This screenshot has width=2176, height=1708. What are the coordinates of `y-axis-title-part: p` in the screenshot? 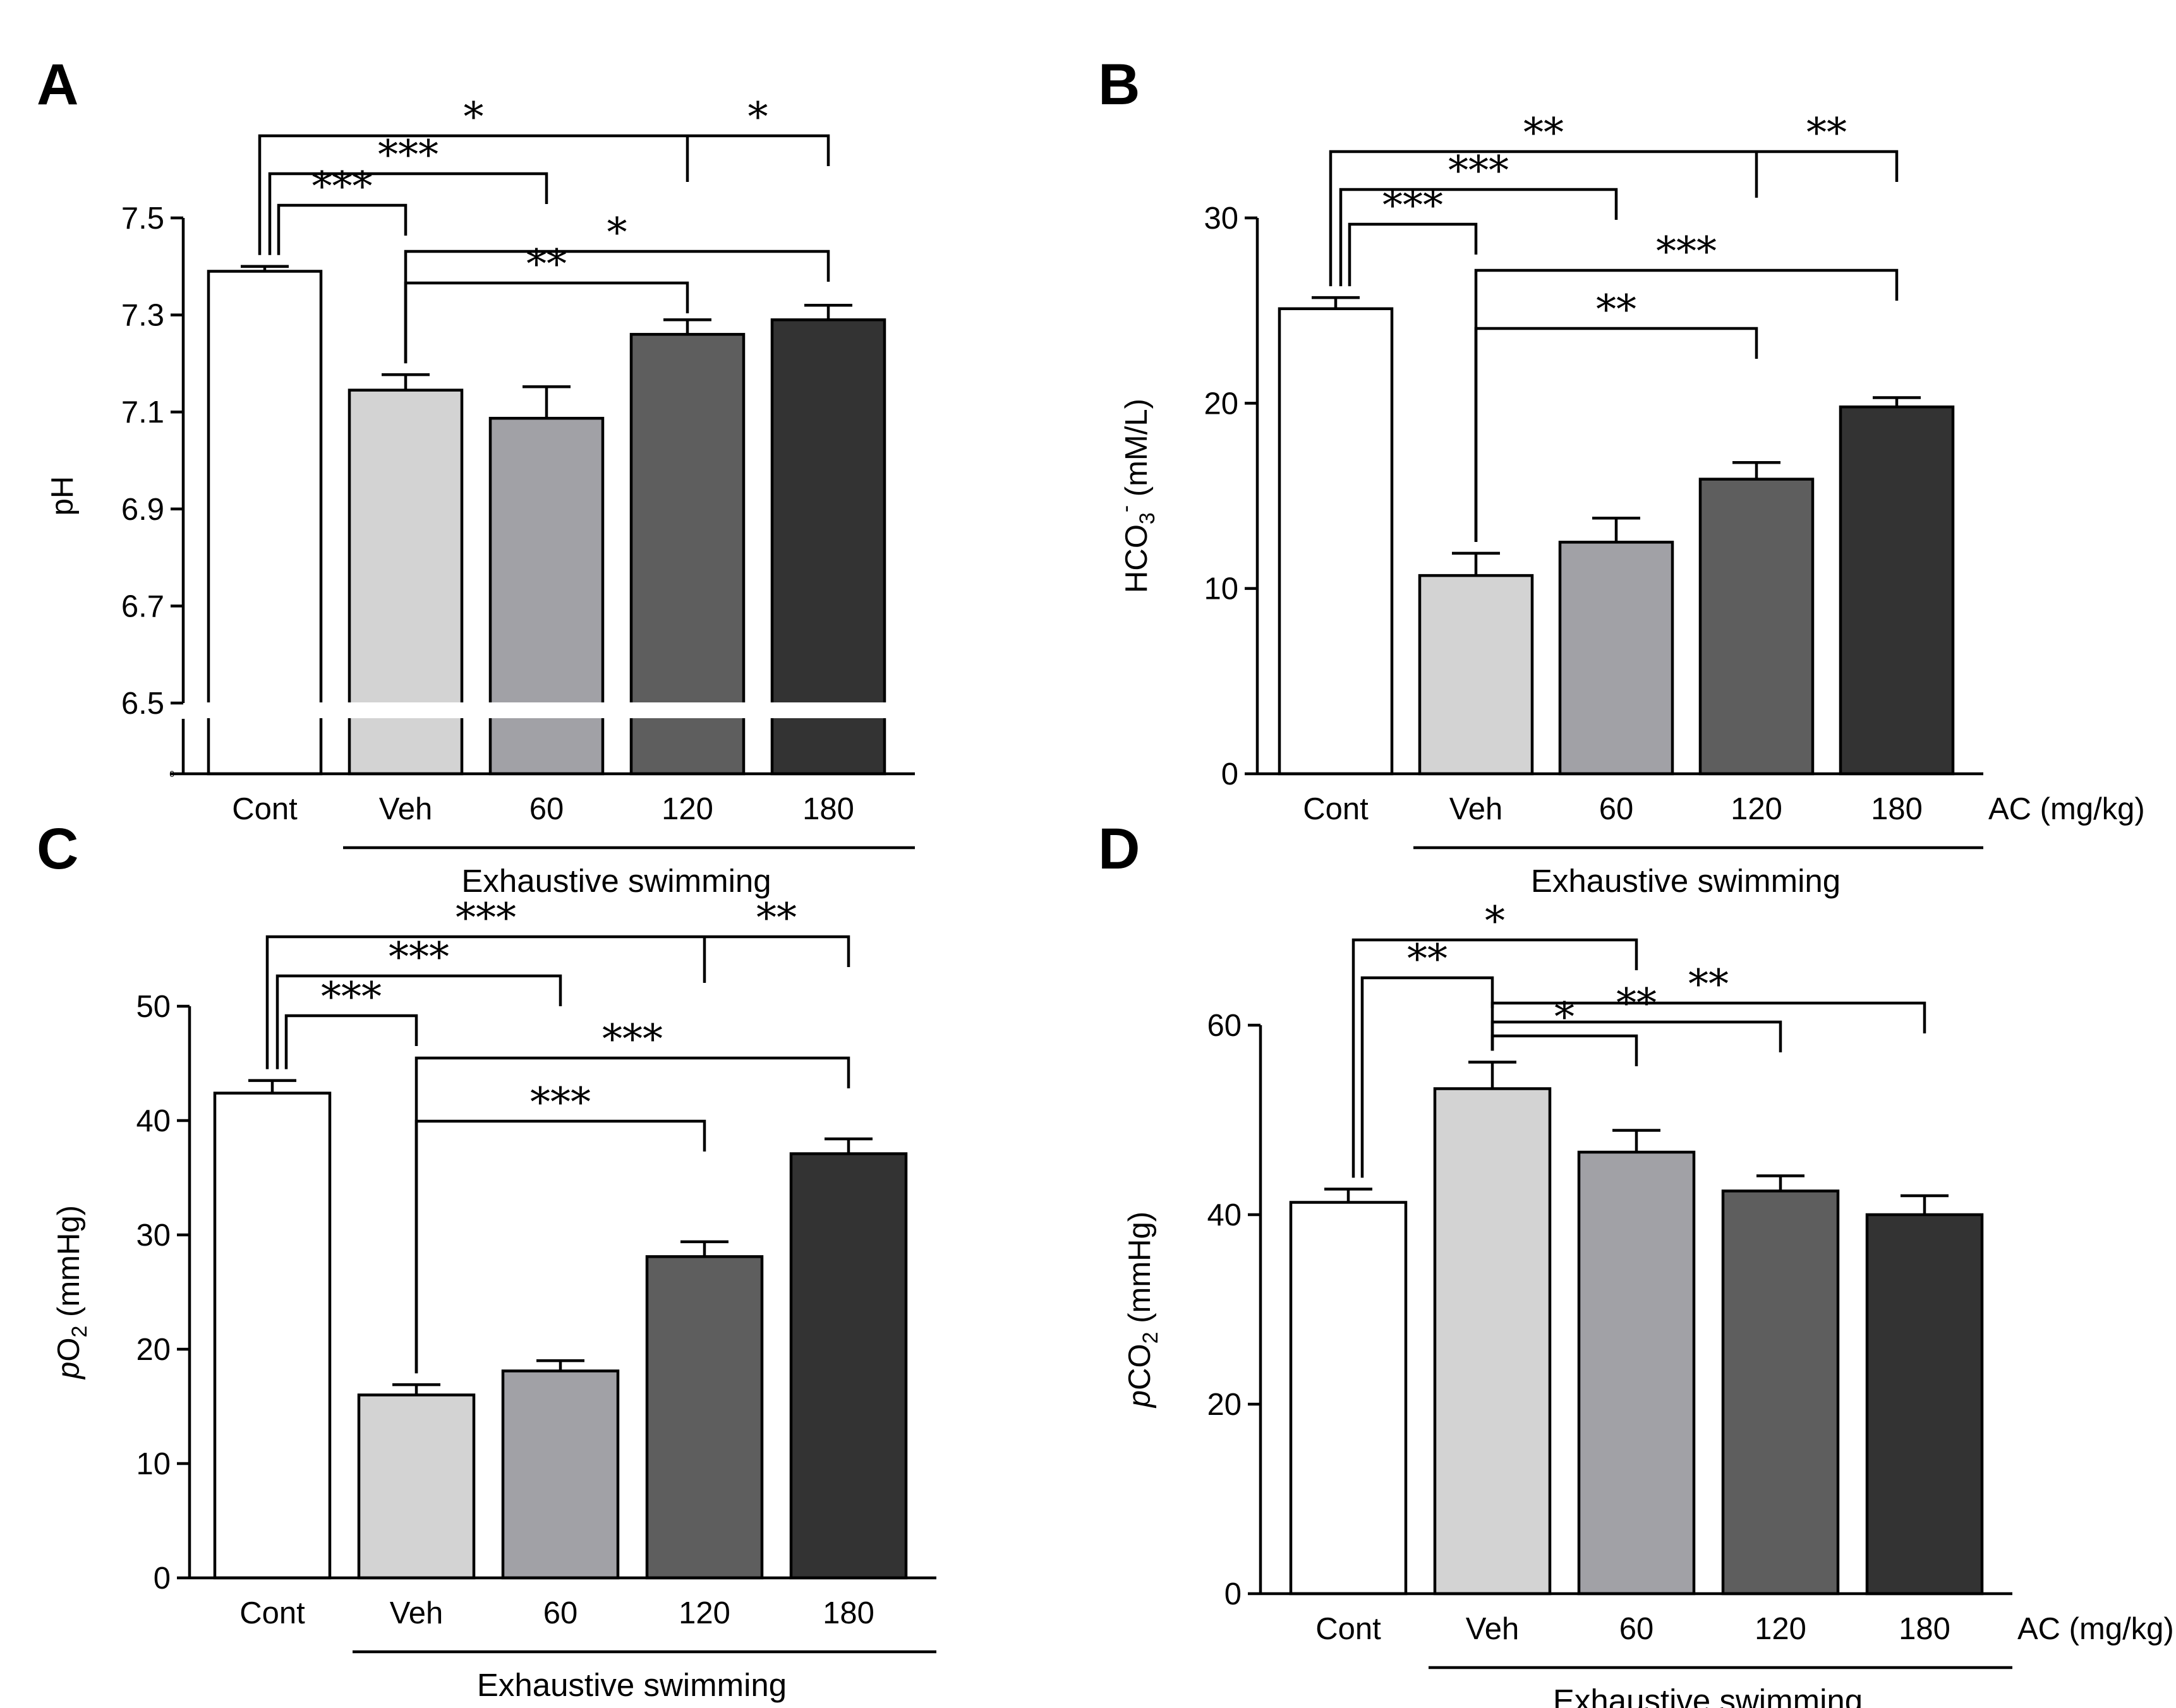 It's located at (1140, 1399).